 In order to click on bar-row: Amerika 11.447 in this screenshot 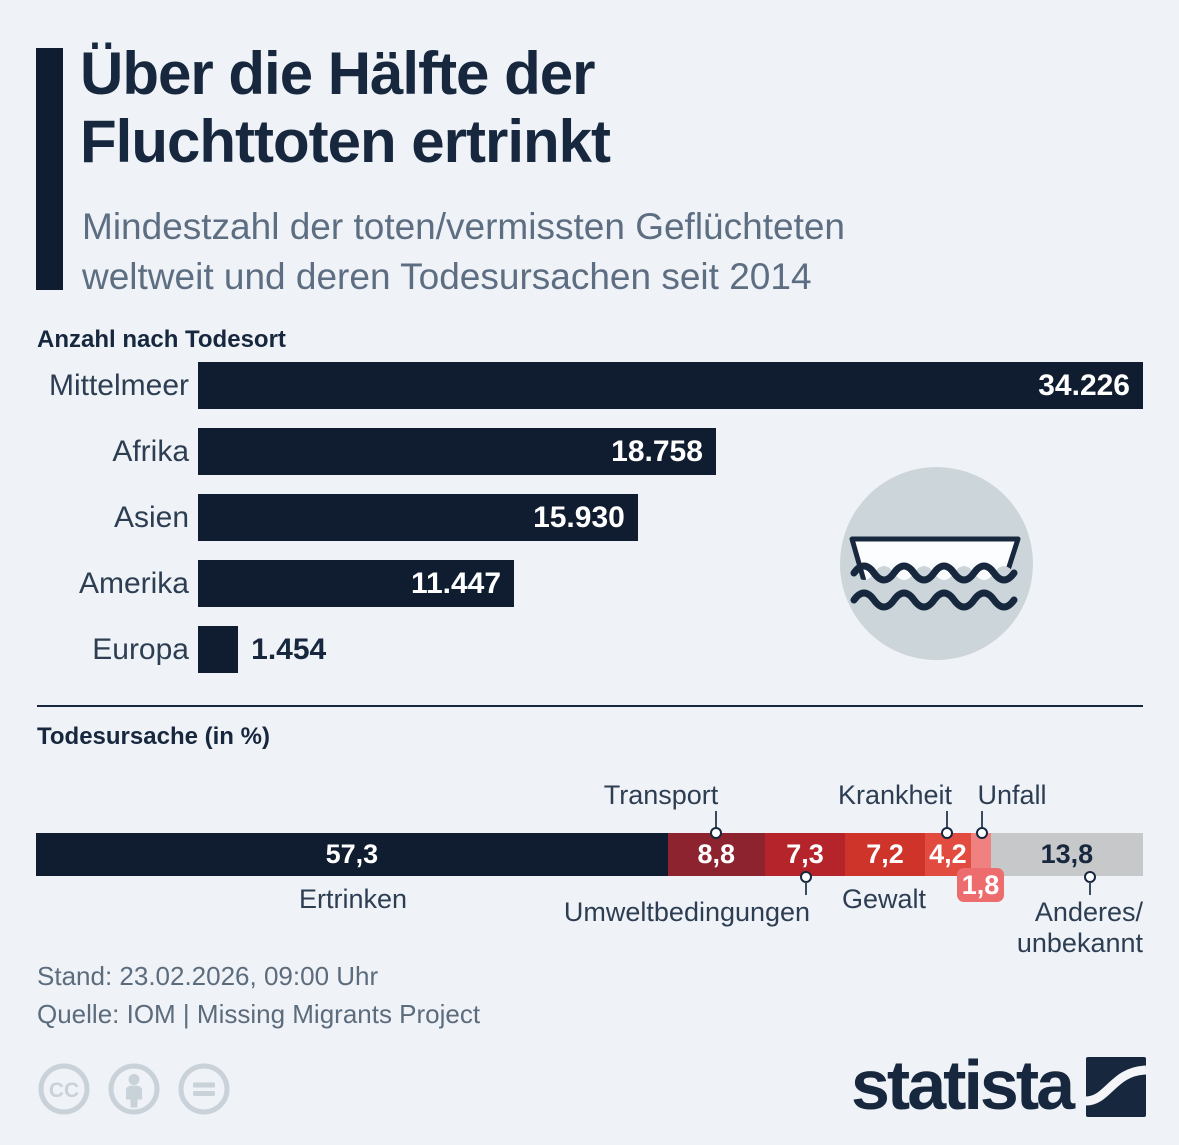, I will do `click(590, 583)`.